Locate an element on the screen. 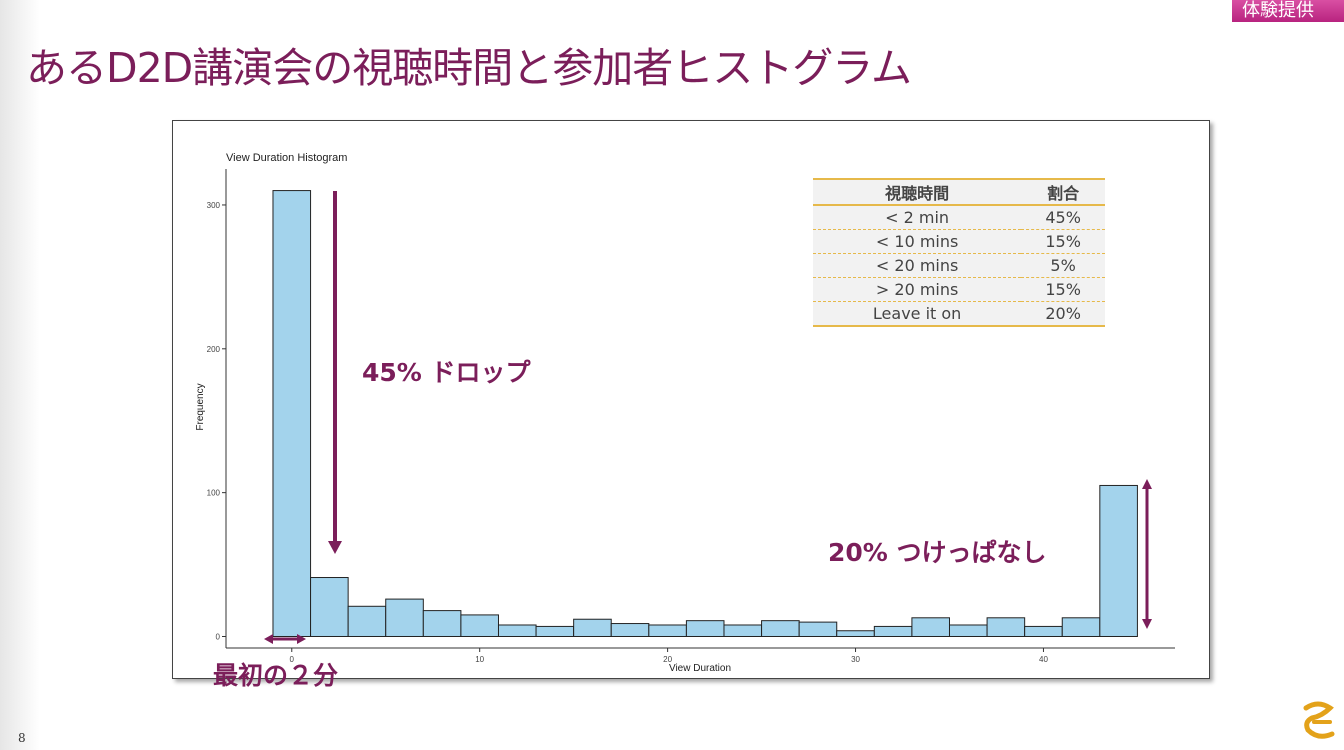 The image size is (1344, 750). y-tick-label: 200 is located at coordinates (214, 349).